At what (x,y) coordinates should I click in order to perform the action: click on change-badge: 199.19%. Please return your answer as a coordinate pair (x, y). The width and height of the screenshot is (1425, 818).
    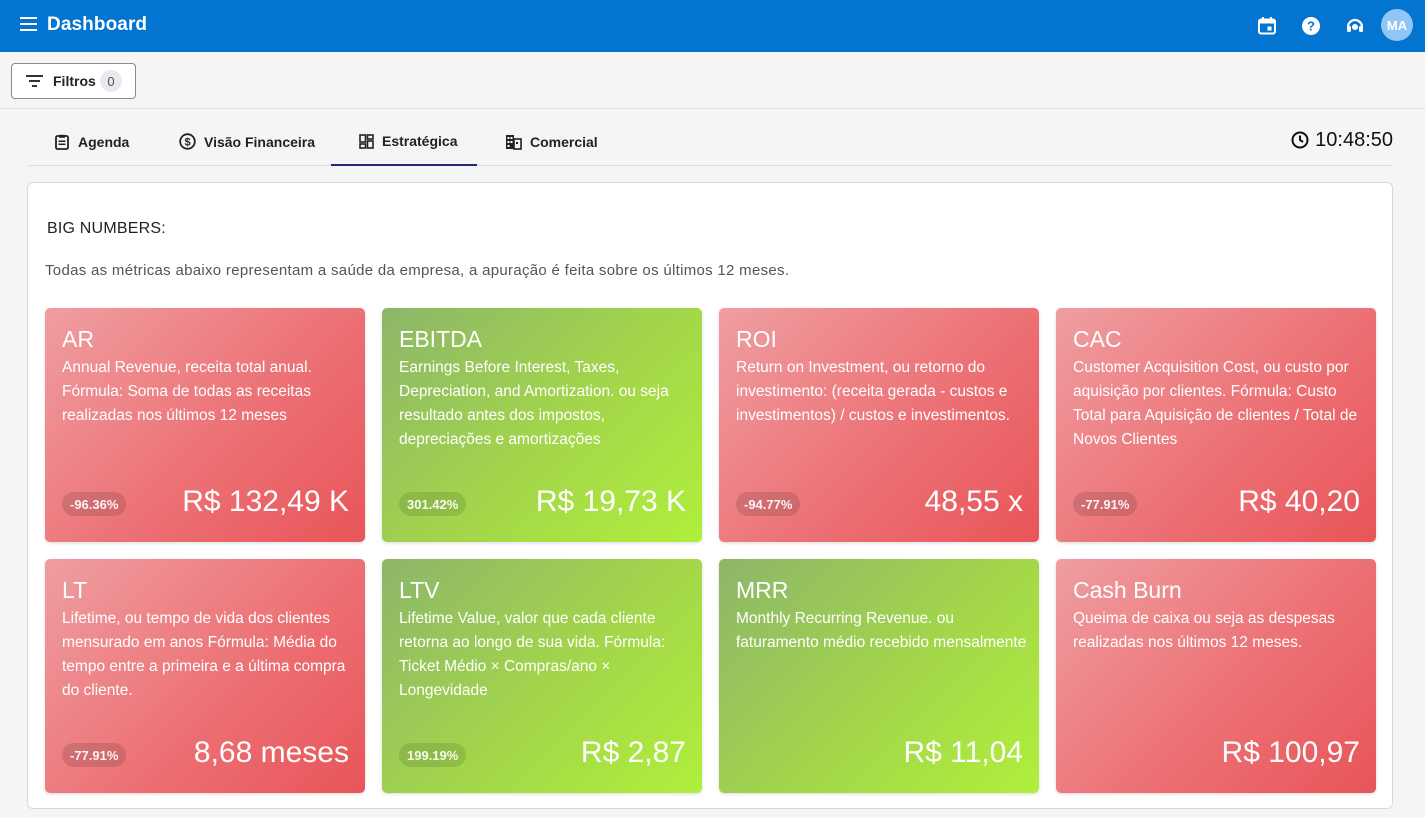
    Looking at the image, I should click on (433, 755).